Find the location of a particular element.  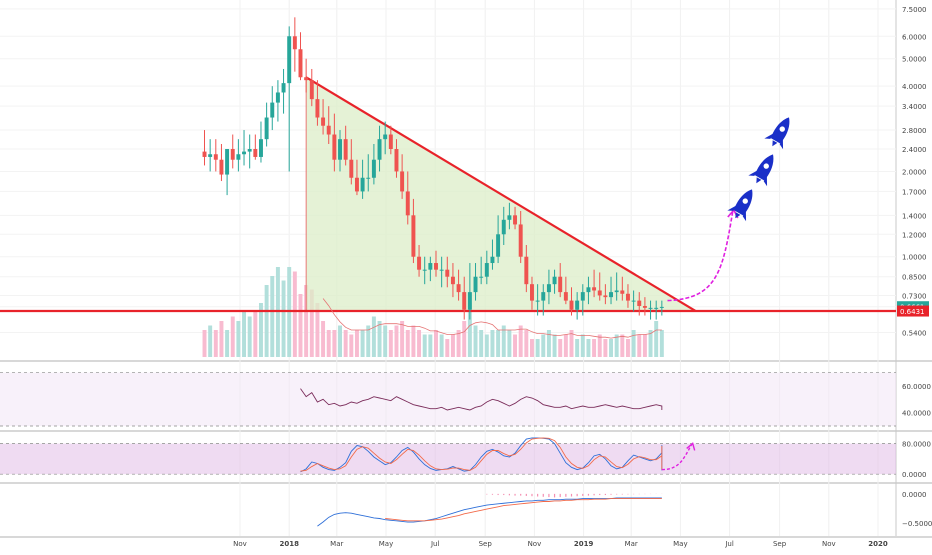

y-tick-label: 1.7000 is located at coordinates (914, 192).